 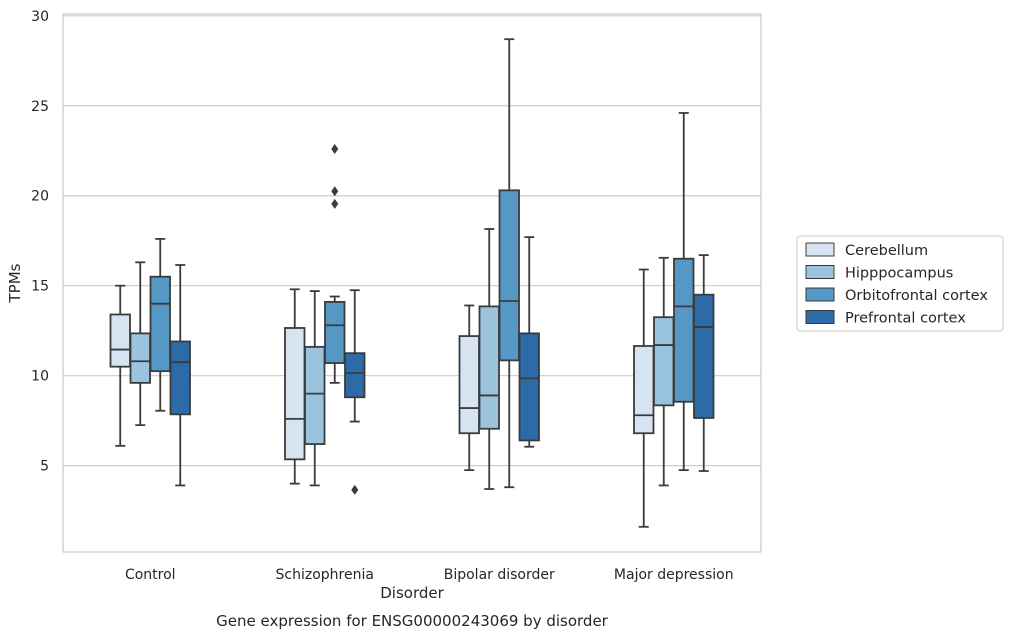 I want to click on legend-item: Hipppocampus, so click(x=879, y=273).